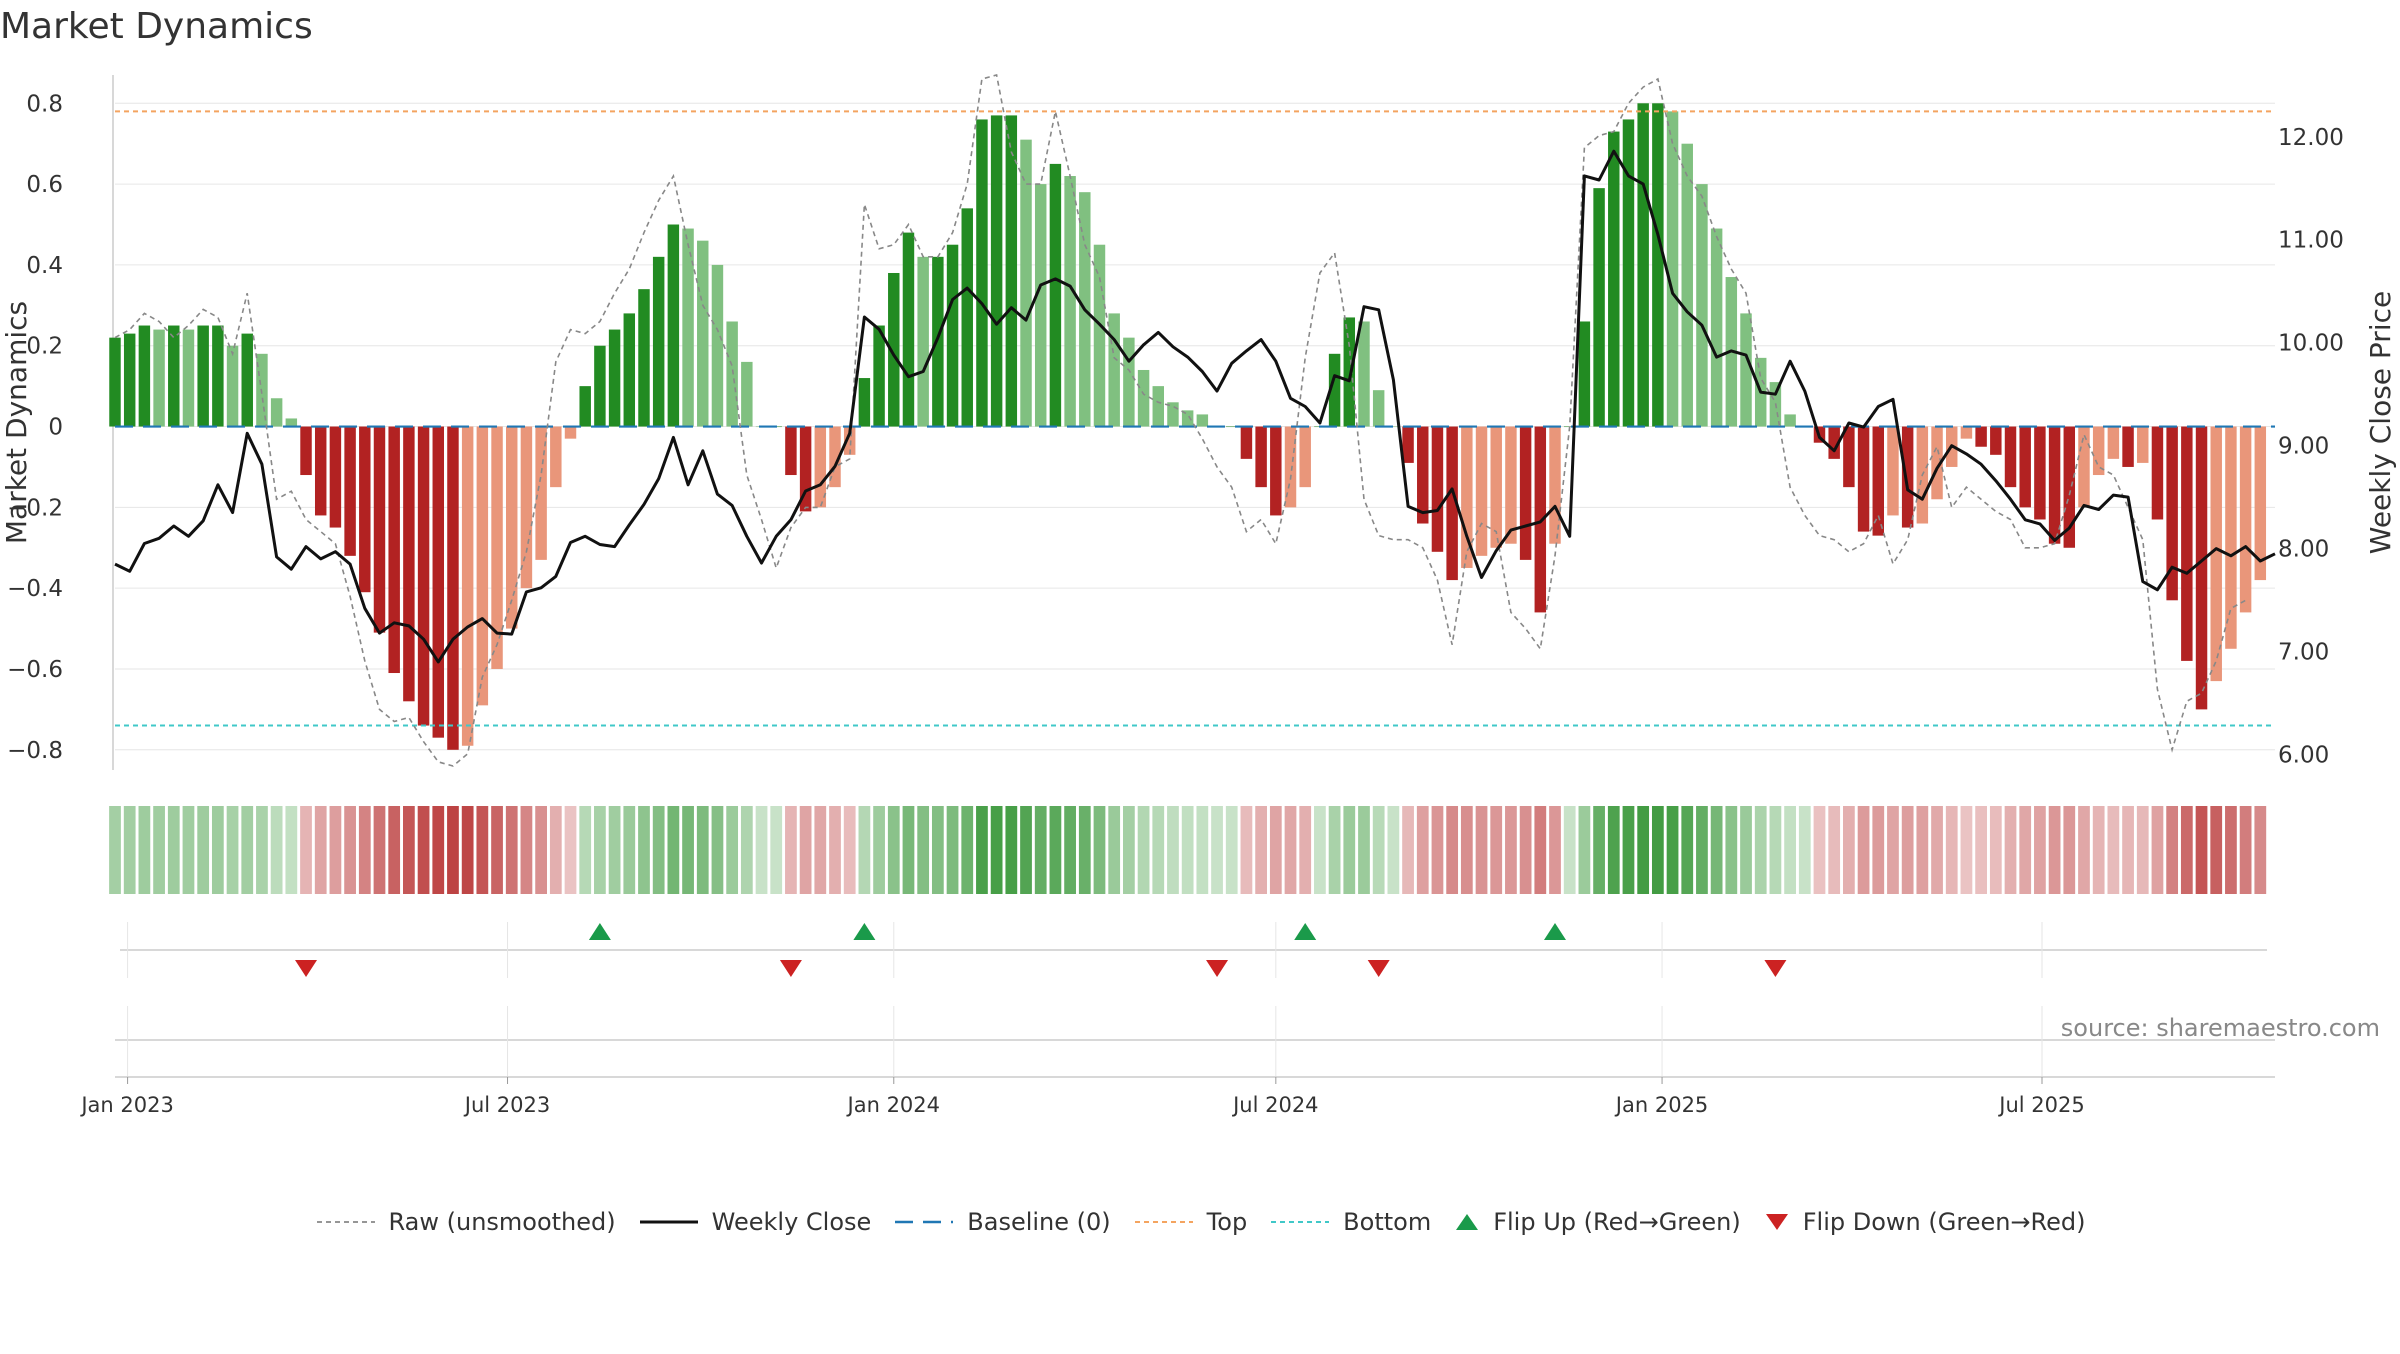 This screenshot has width=2400, height=1354. What do you see at coordinates (791, 1222) in the screenshot?
I see `legend-label: Weekly Close` at bounding box center [791, 1222].